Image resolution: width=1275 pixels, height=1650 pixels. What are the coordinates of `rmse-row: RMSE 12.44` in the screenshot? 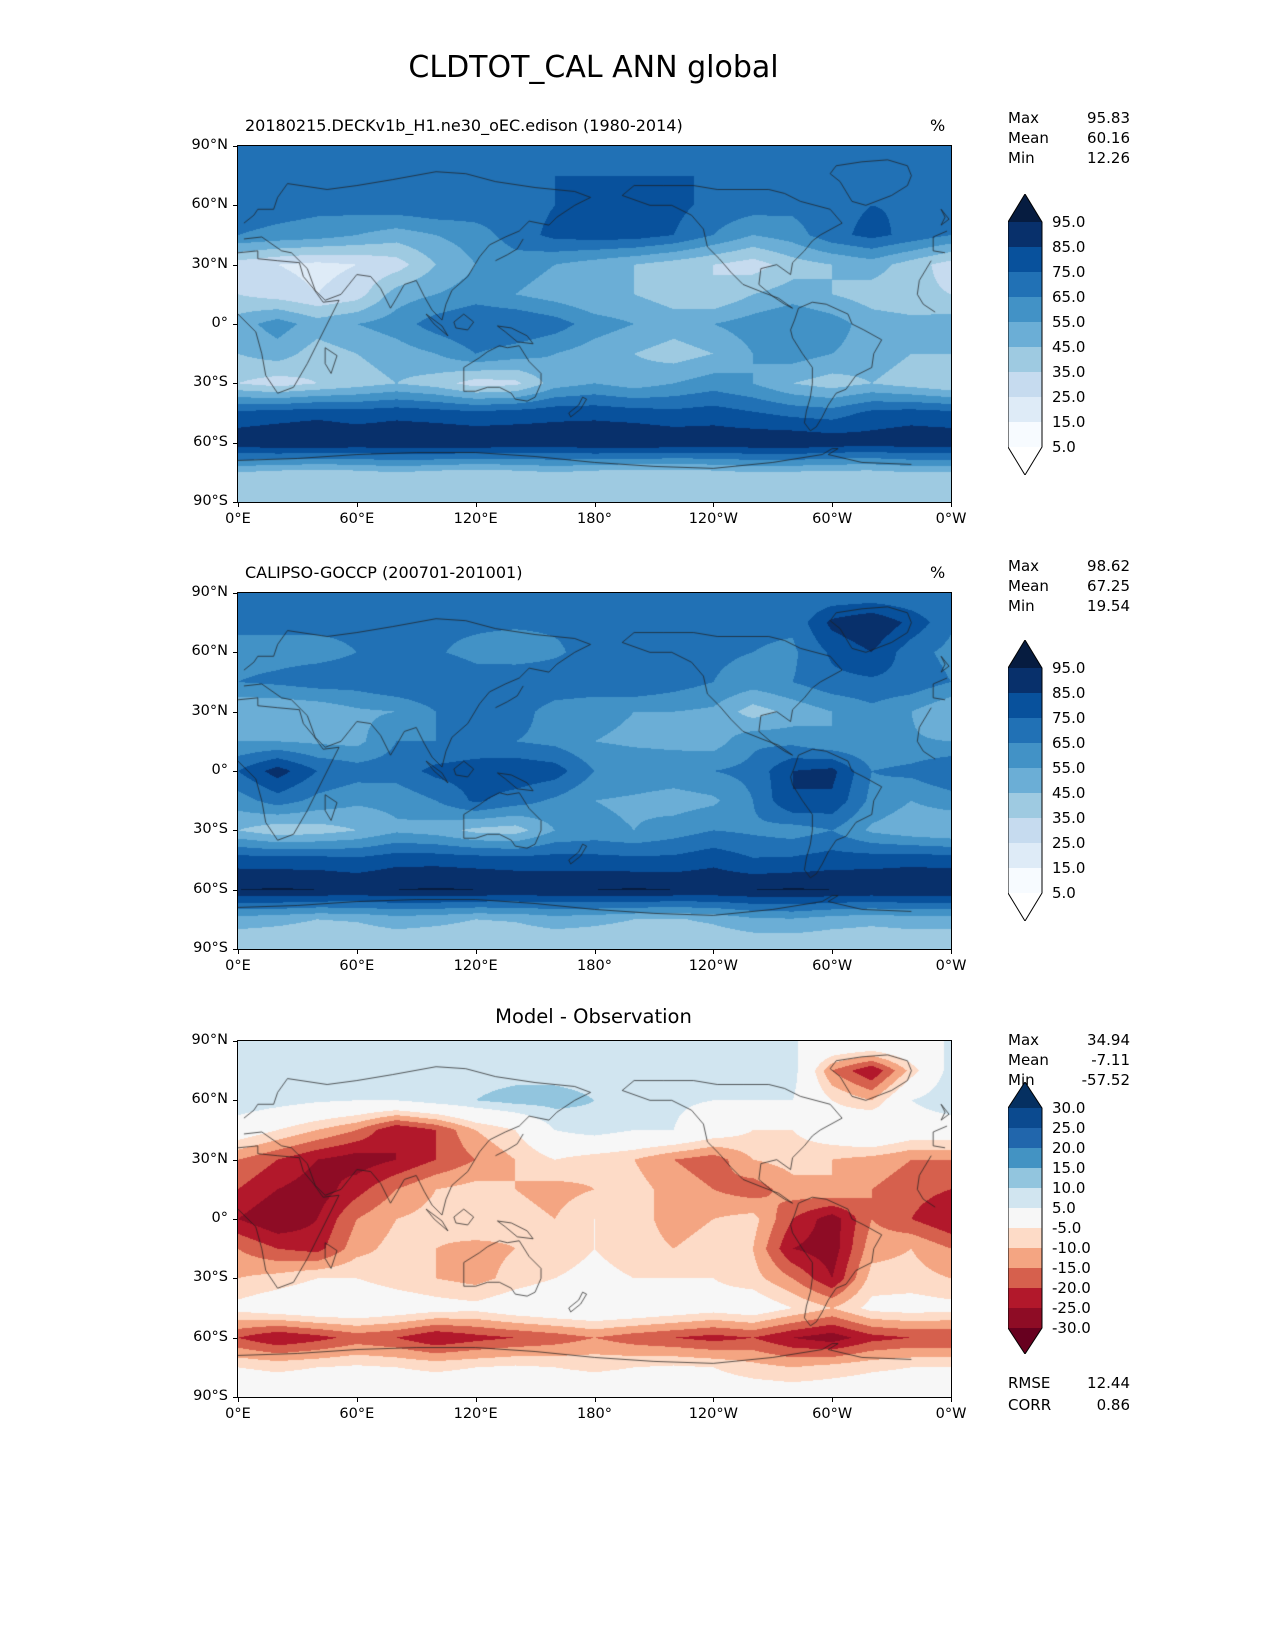 It's located at (1069, 1383).